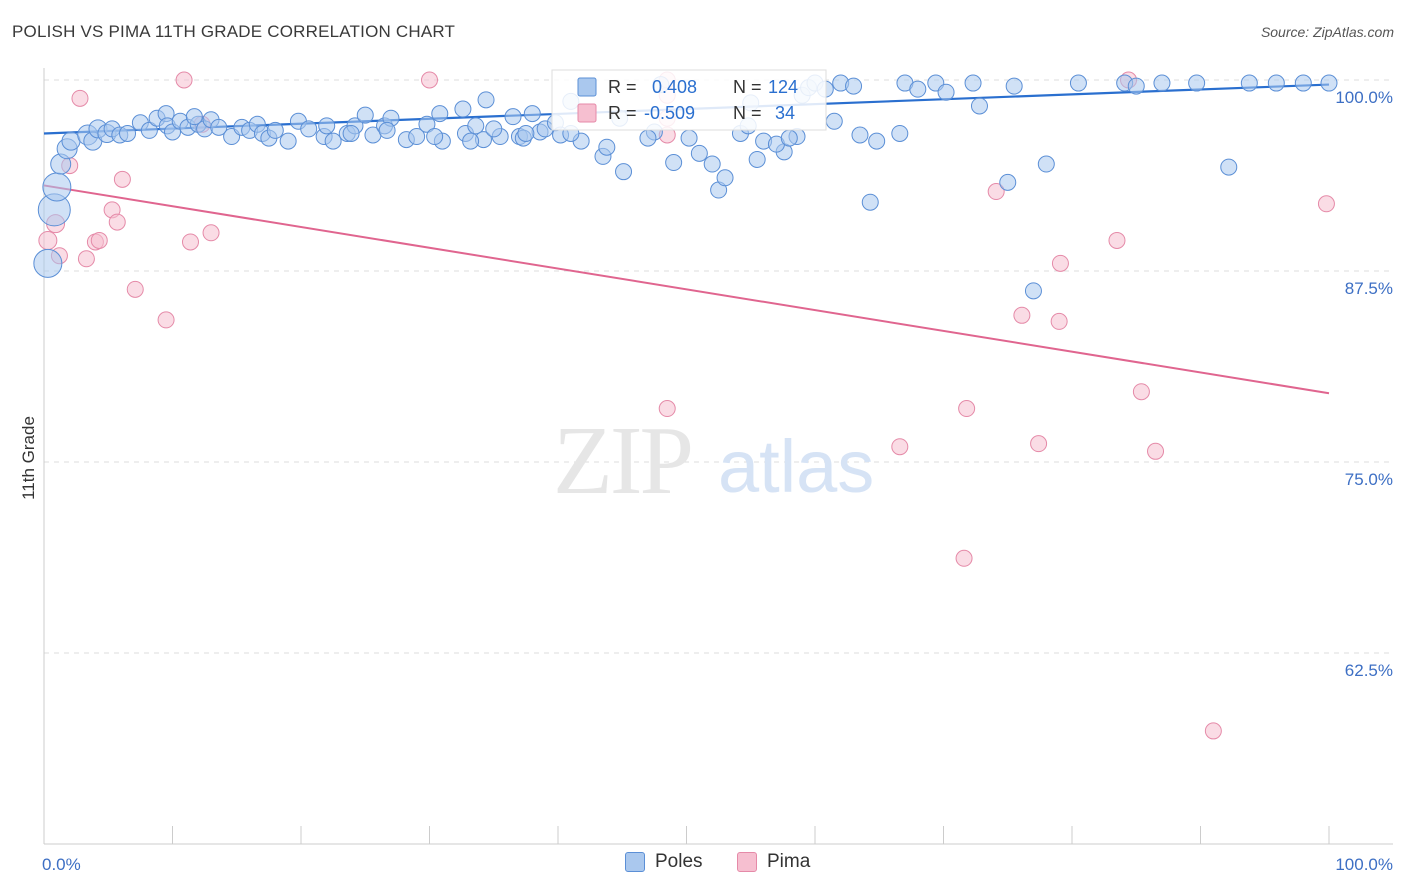  What do you see at coordinates (747, 862) in the screenshot?
I see `pima-swatch` at bounding box center [747, 862].